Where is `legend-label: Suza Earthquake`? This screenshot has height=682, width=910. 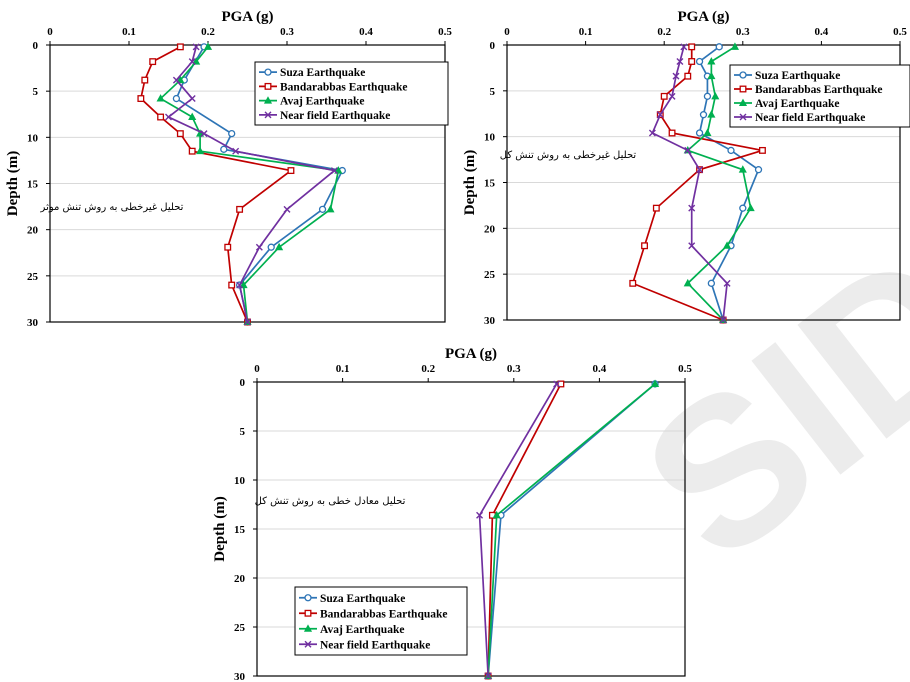
legend-label: Suza Earthquake is located at coordinates (797, 76).